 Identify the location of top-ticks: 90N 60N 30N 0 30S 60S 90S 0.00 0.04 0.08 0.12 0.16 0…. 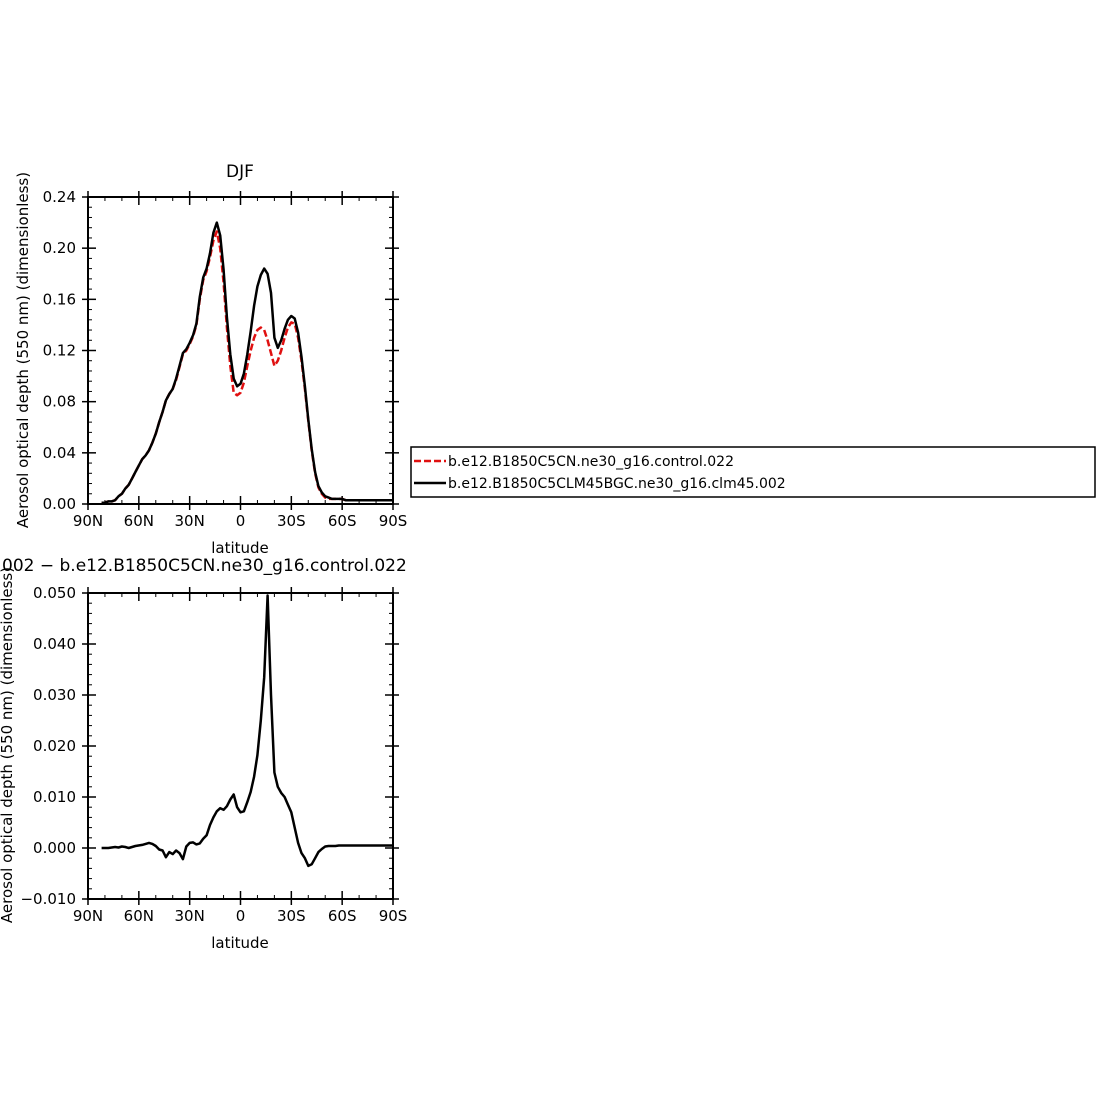
(225, 359).